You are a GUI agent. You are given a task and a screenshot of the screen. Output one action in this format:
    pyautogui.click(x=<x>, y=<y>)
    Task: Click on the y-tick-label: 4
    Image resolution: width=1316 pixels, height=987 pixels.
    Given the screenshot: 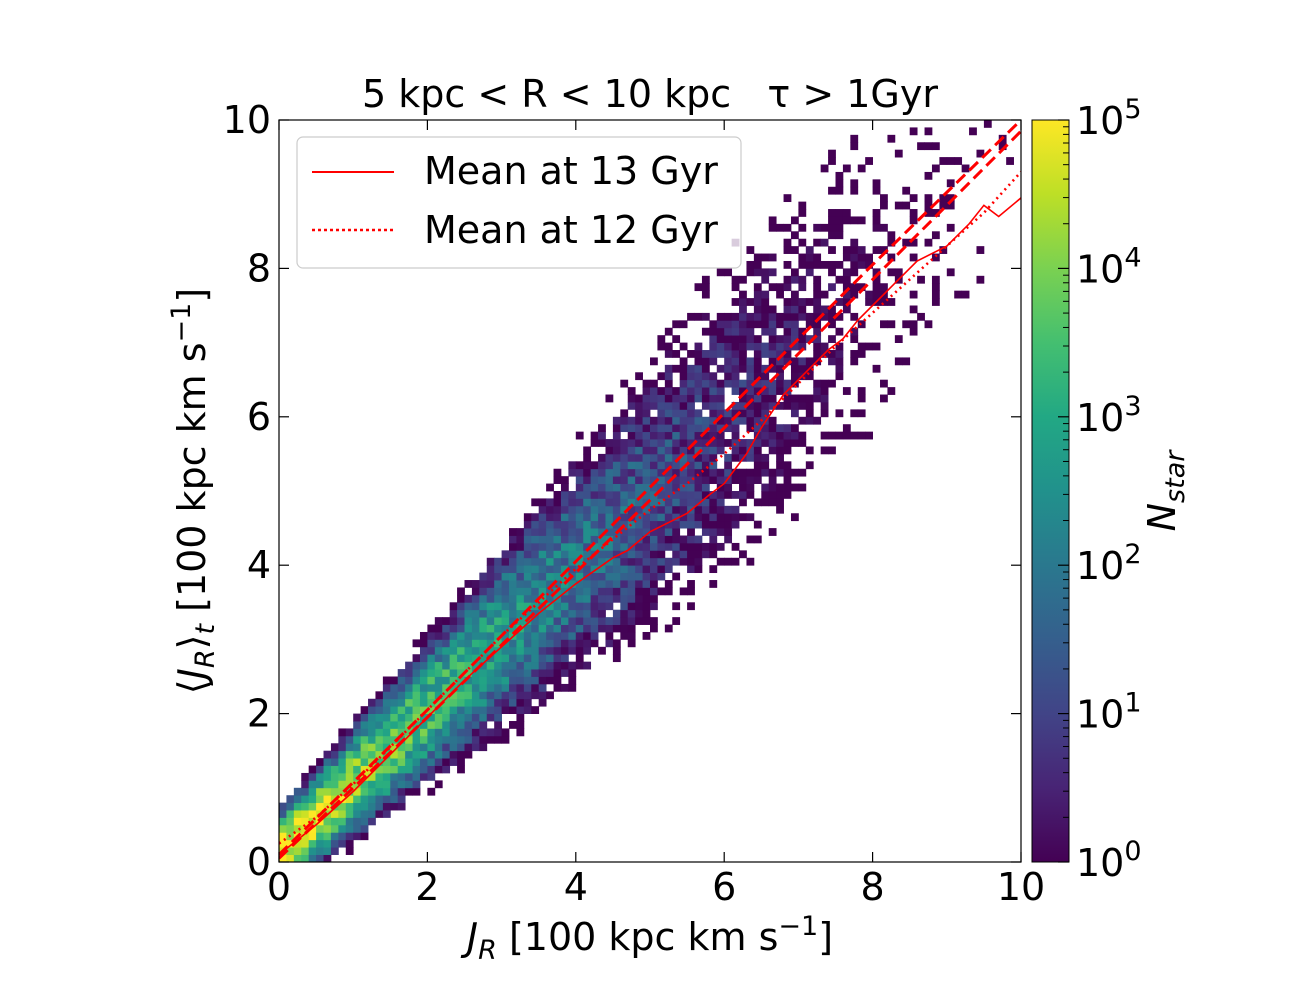 What is the action you would take?
    pyautogui.click(x=259, y=565)
    